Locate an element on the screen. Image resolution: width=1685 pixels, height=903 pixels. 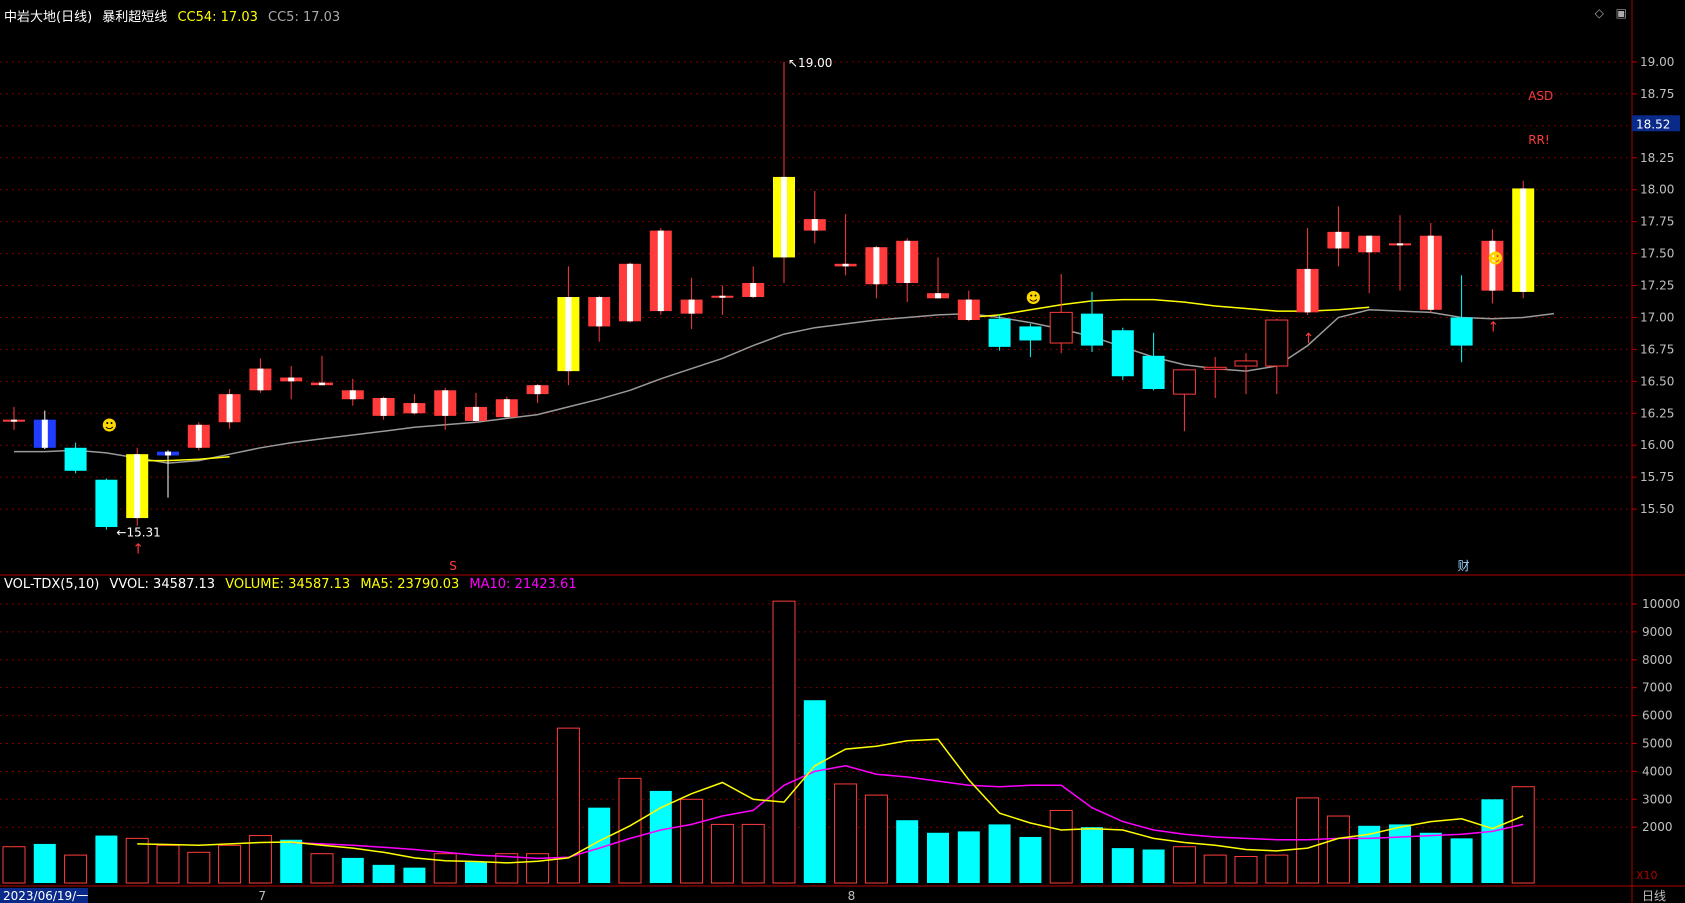
price-tick-label: 15.50 is located at coordinates (1657, 509).